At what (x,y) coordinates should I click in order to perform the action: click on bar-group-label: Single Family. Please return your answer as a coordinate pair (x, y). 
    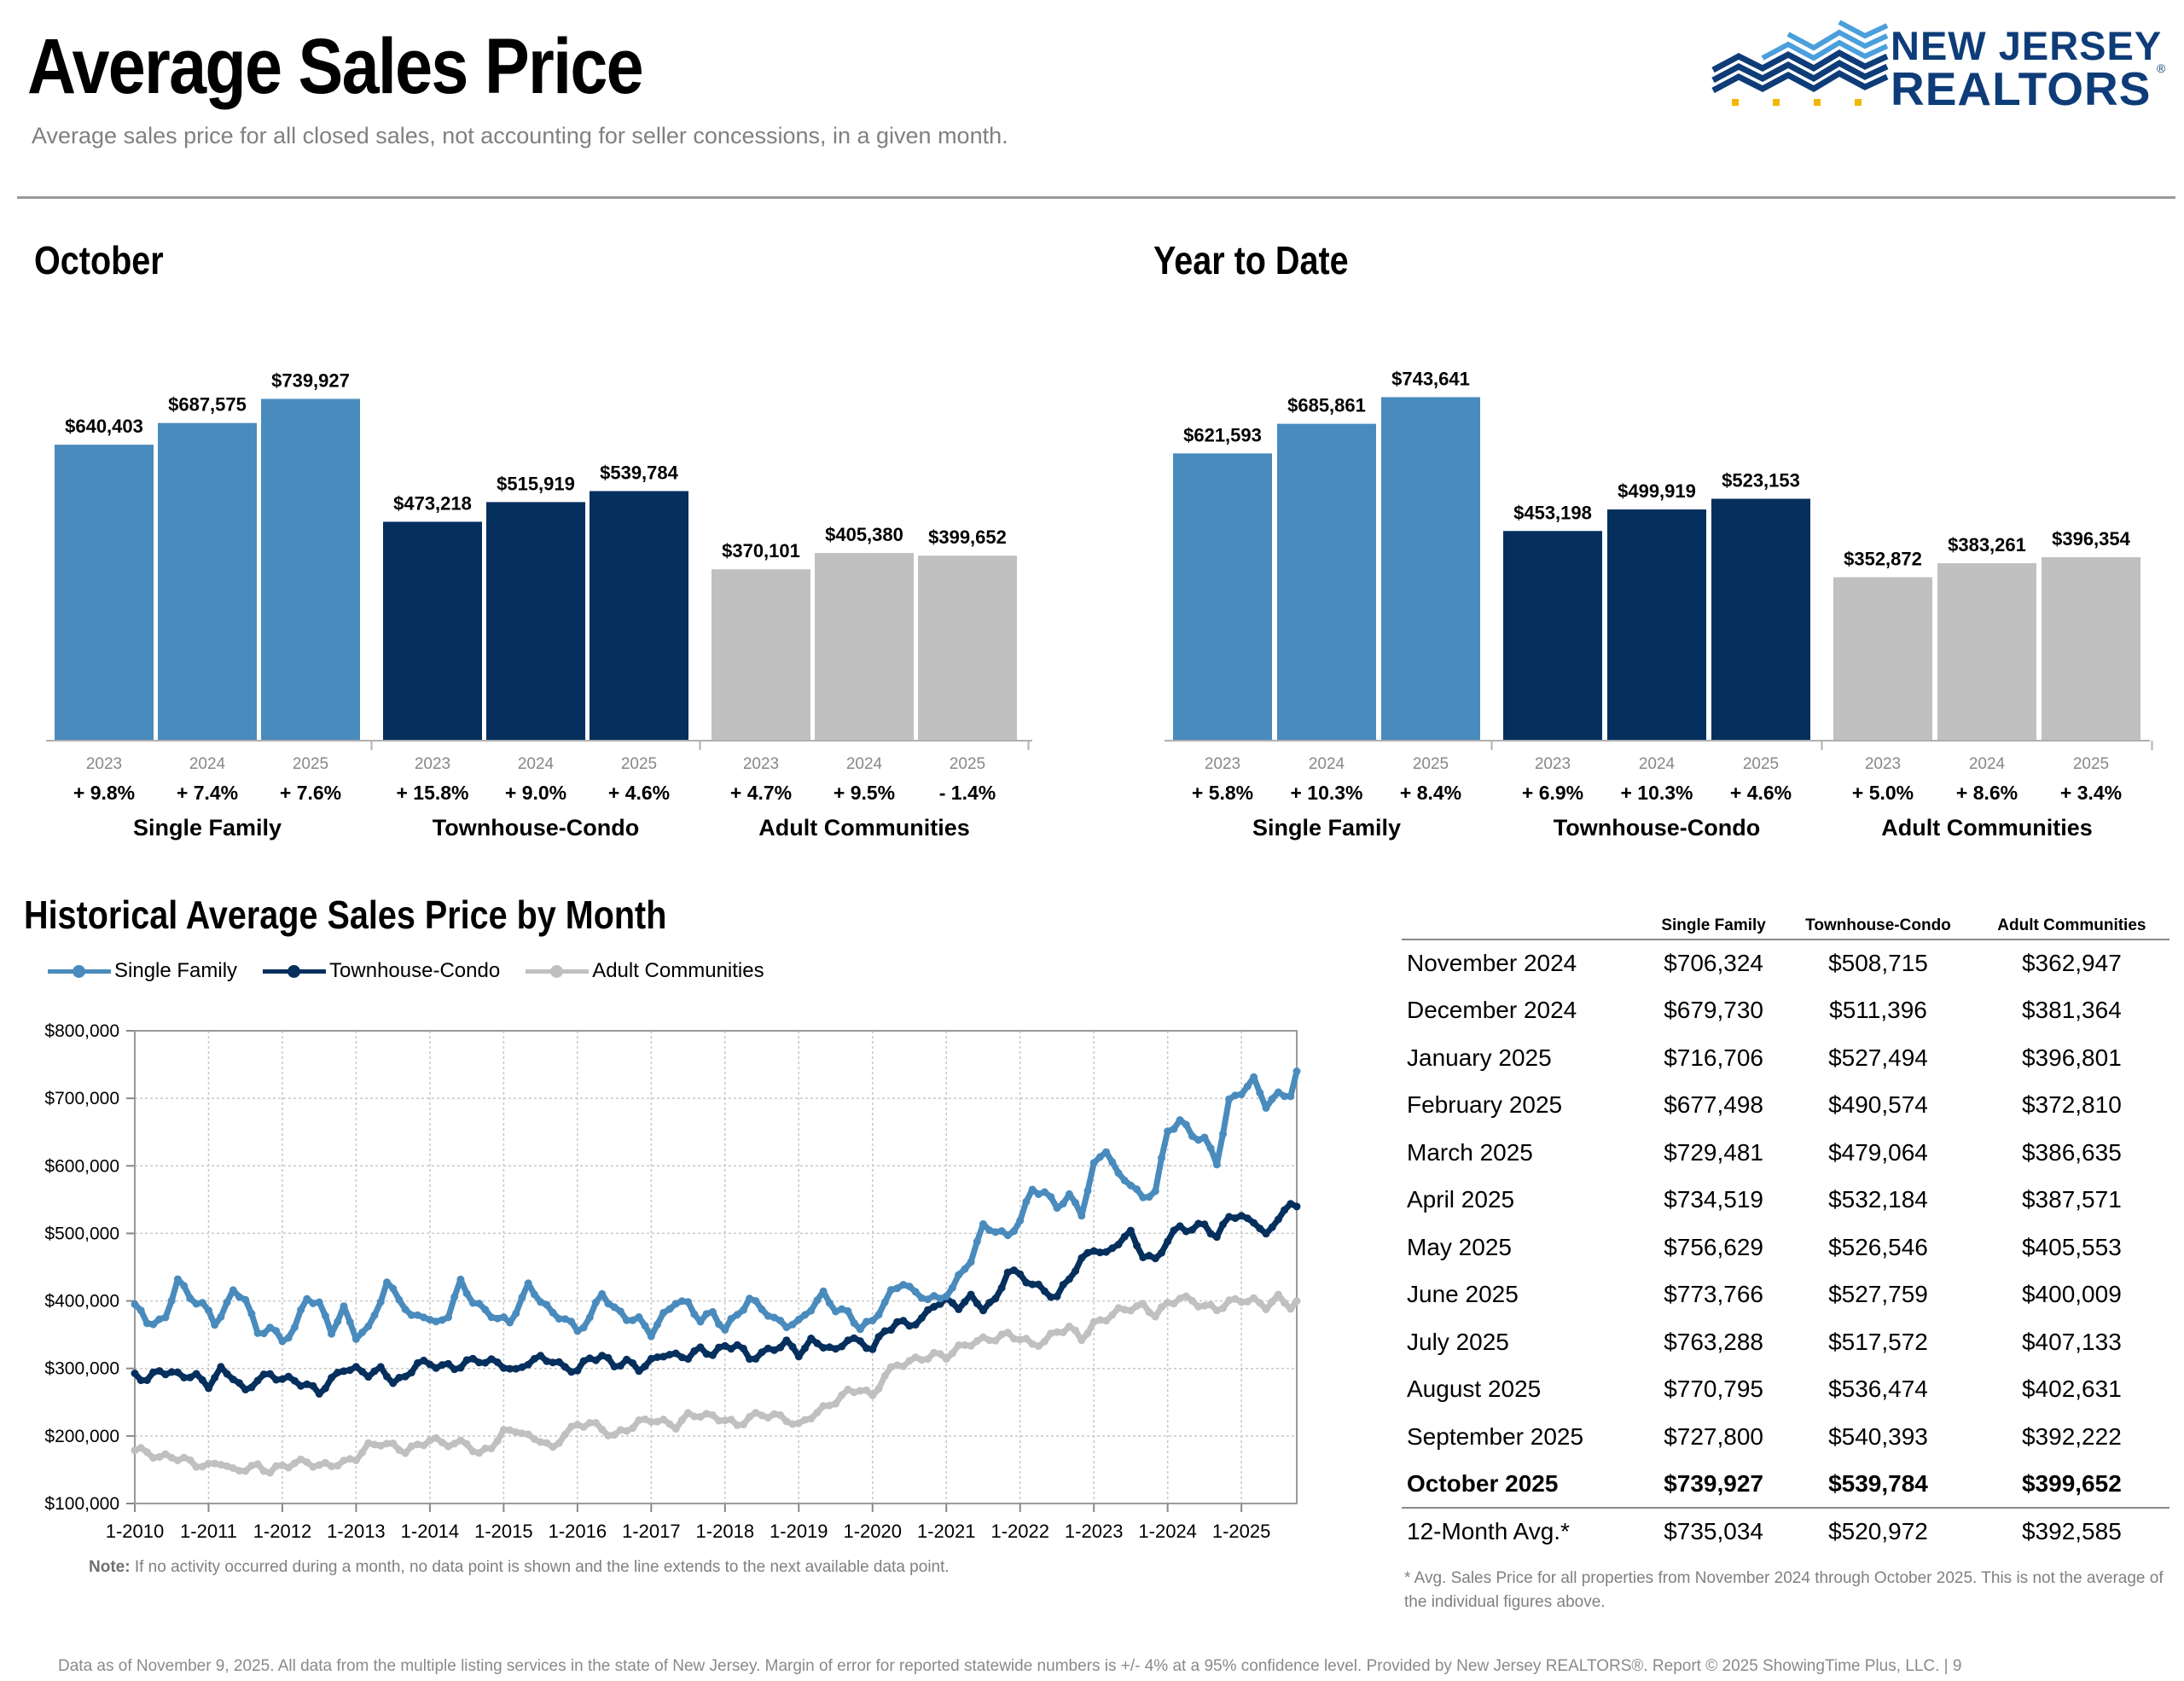
    Looking at the image, I should click on (1326, 828).